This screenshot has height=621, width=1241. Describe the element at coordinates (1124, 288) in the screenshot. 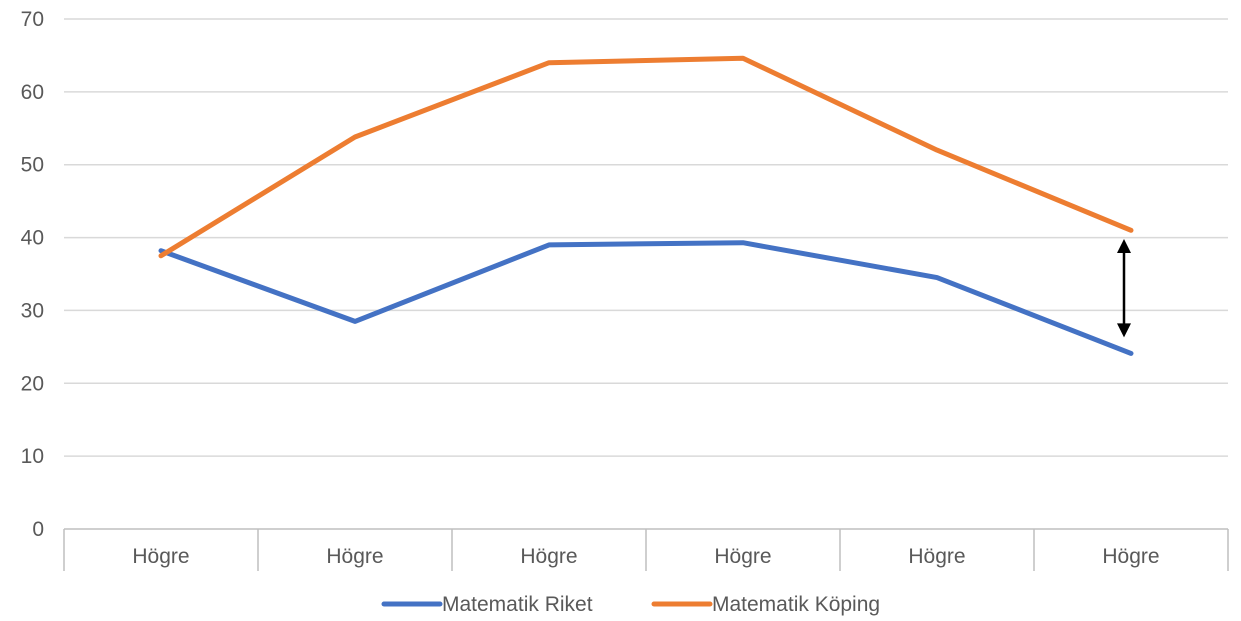

I see `annotation` at that location.